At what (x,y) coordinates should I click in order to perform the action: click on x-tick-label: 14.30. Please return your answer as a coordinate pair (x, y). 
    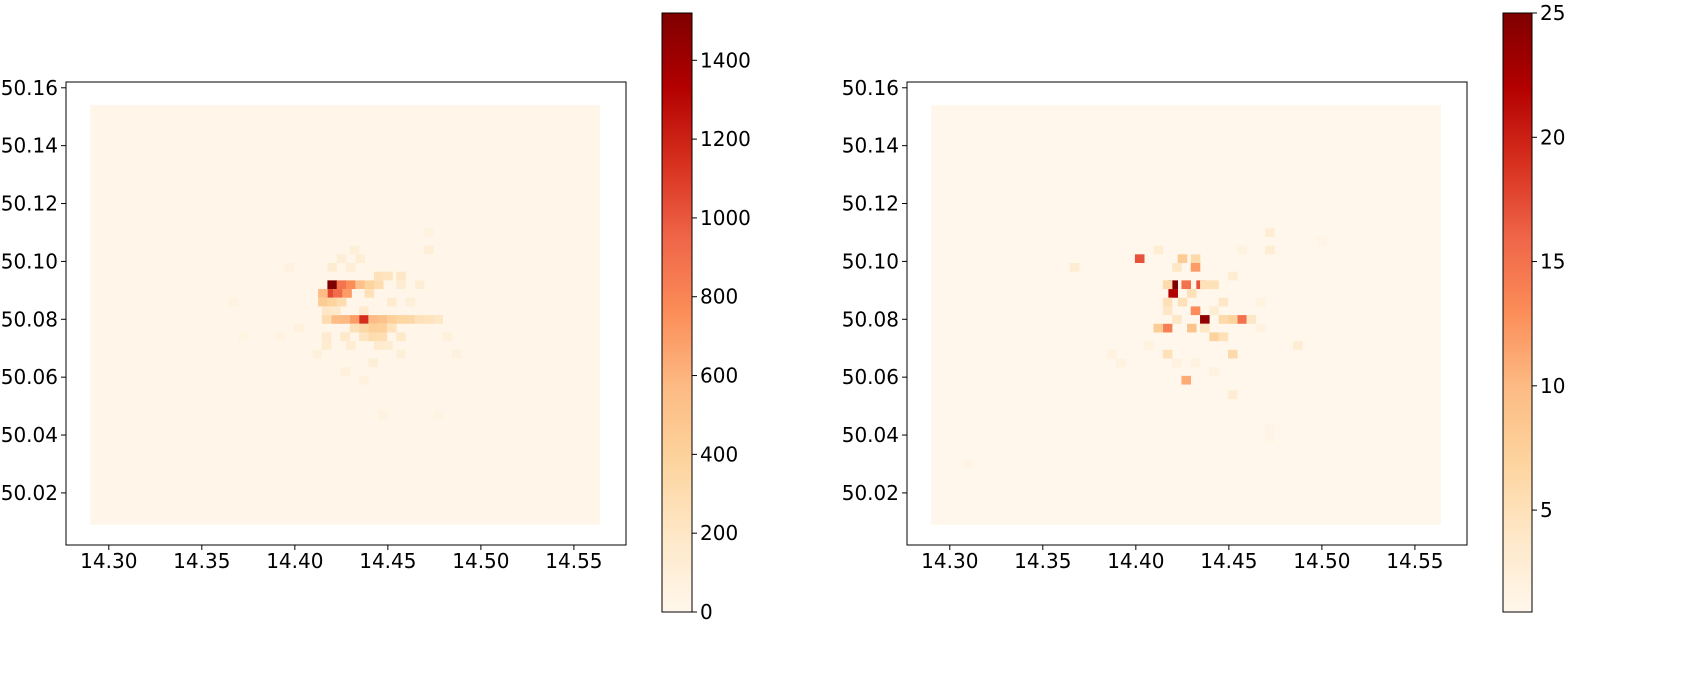
    Looking at the image, I should click on (949, 561).